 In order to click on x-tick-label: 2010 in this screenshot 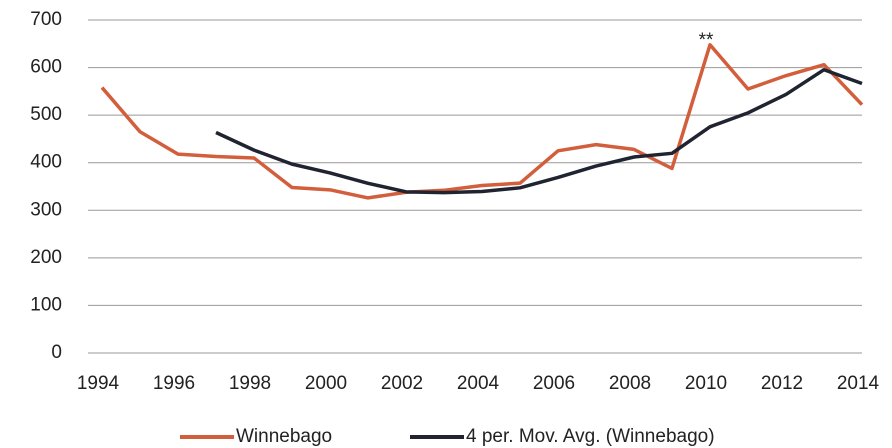, I will do `click(706, 383)`.